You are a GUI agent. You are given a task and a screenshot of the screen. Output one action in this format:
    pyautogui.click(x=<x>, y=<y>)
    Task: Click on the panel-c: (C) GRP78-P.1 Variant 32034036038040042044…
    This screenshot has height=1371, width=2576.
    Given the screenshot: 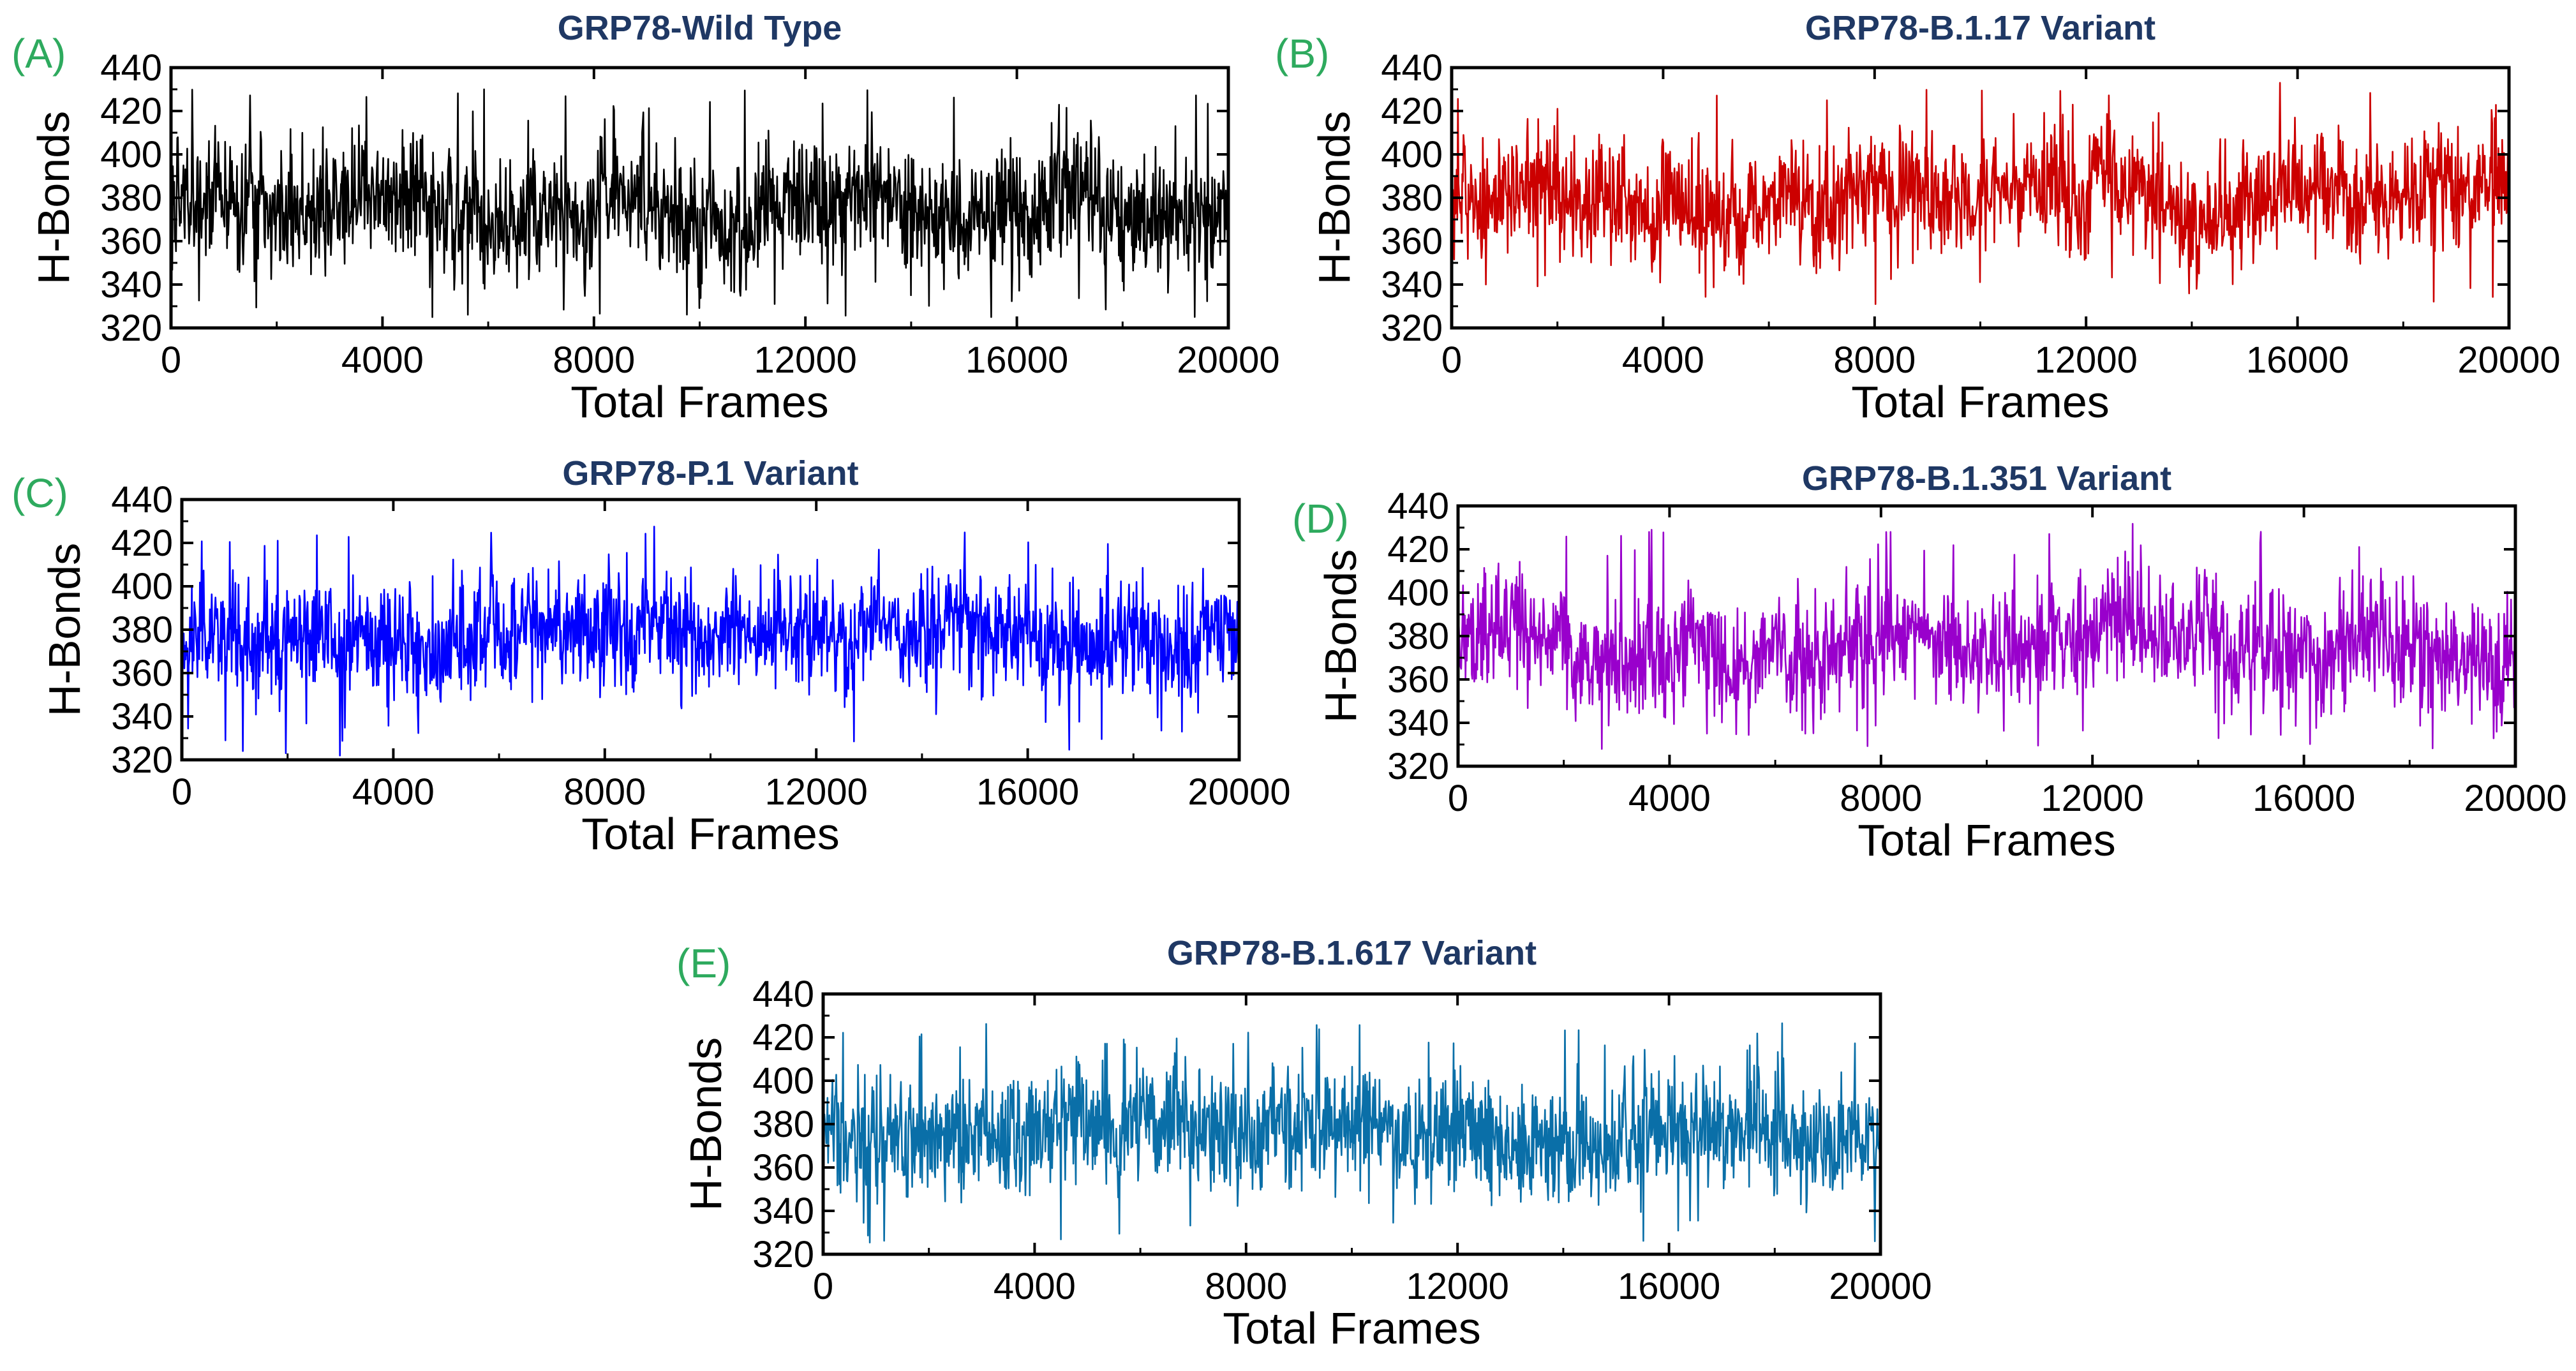 What is the action you would take?
    pyautogui.click(x=651, y=656)
    